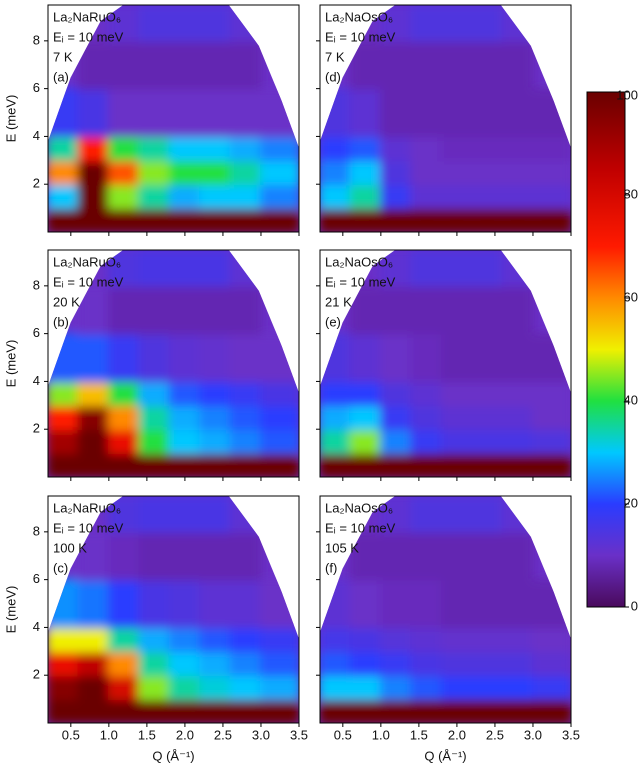  What do you see at coordinates (445, 755) in the screenshot?
I see `x-axis-label: Q (Å⁻¹)` at bounding box center [445, 755].